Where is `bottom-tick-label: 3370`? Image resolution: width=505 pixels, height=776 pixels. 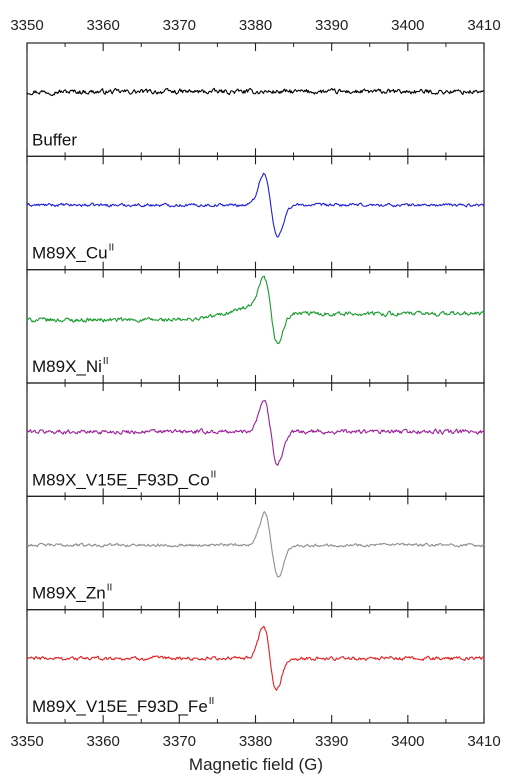
bottom-tick-label: 3370 is located at coordinates (179, 741).